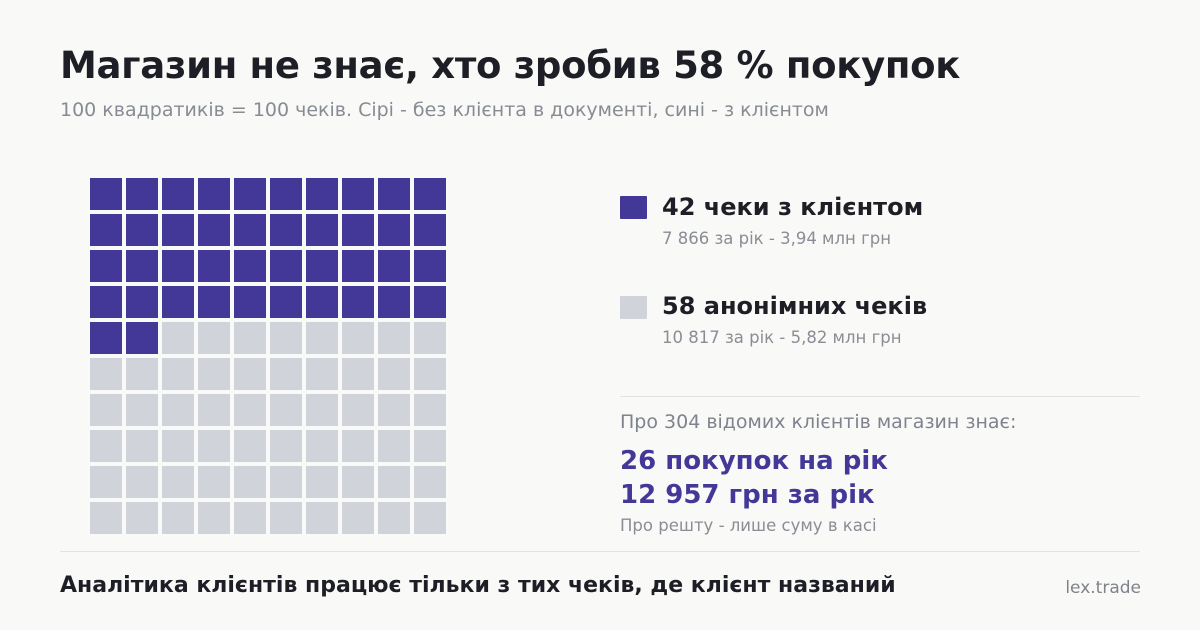 This screenshot has height=630, width=1200. What do you see at coordinates (633, 307) in the screenshot?
I see `legend-swatch-anonymous` at bounding box center [633, 307].